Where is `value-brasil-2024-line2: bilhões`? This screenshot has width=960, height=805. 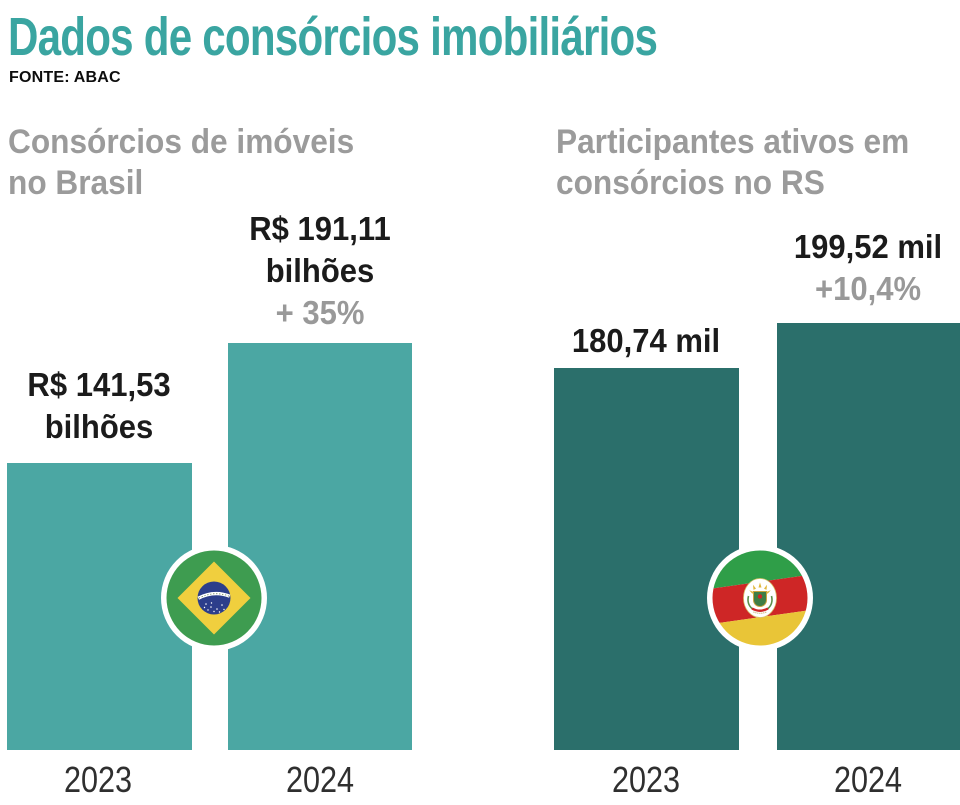
value-brasil-2024-line2: bilhões is located at coordinates (320, 270).